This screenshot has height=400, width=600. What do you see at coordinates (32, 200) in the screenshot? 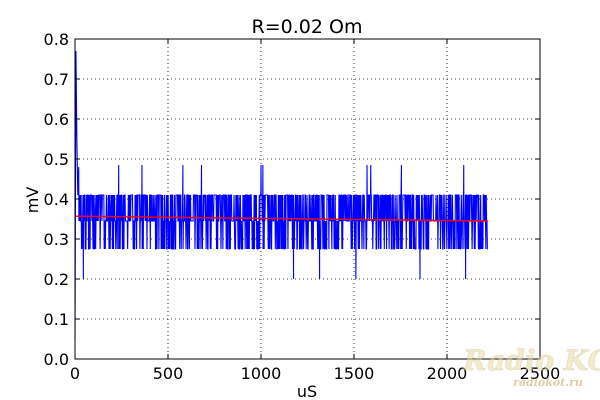
I see `y-axis-label: mV` at bounding box center [32, 200].